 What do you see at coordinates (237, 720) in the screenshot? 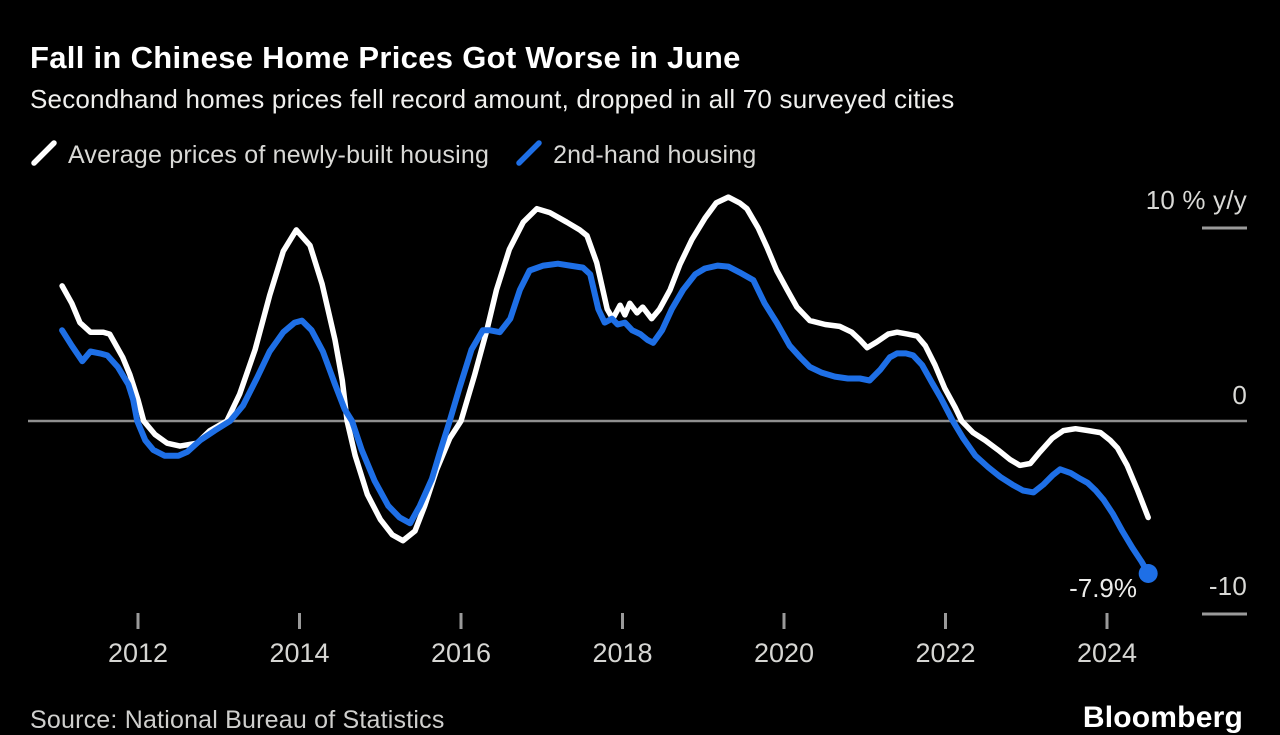
I see `source-note: Source: National Bureau of Statistics` at bounding box center [237, 720].